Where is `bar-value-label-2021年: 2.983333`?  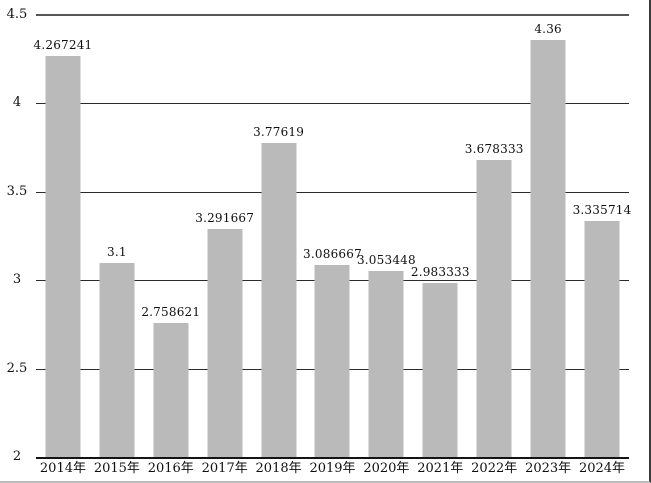
bar-value-label-2021年: 2.983333 is located at coordinates (440, 272).